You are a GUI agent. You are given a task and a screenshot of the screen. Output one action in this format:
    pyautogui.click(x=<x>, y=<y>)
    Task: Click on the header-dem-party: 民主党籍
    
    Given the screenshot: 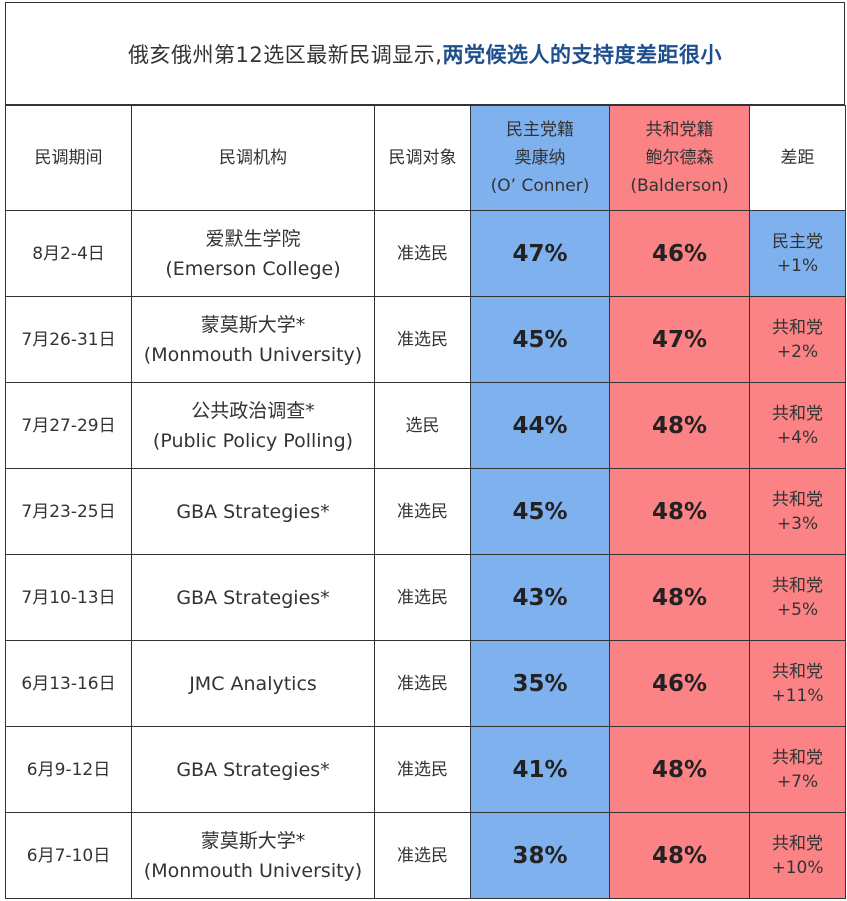 What is the action you would take?
    pyautogui.click(x=540, y=130)
    